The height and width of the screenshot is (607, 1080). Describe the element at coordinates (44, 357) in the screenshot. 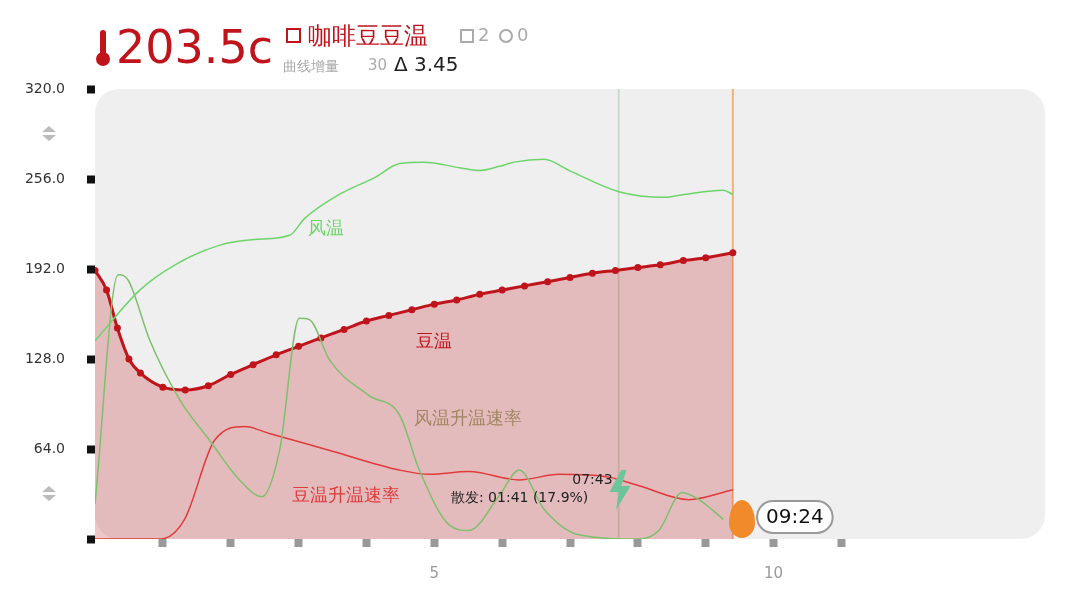

I see `y-tick-label: 128.0` at that location.